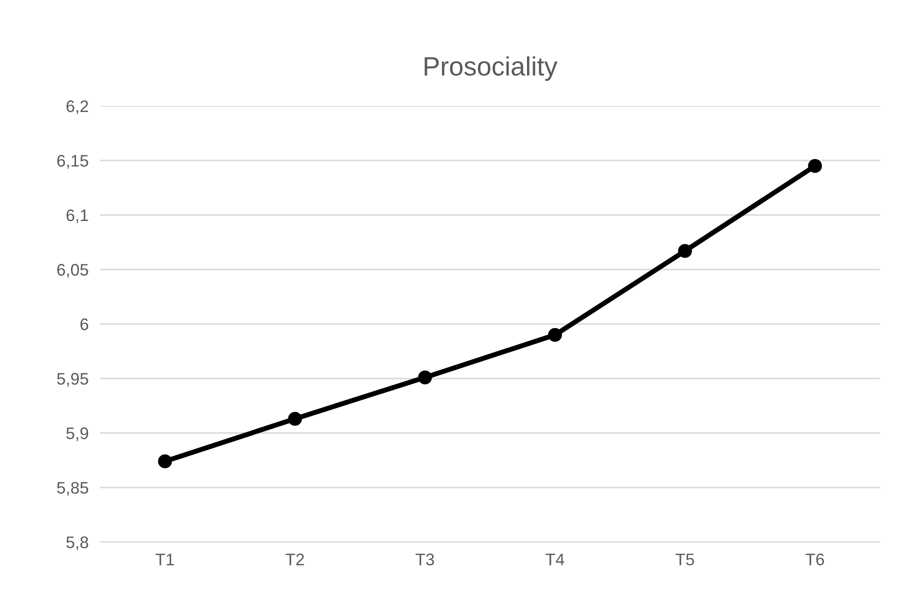 This screenshot has width=901, height=595. What do you see at coordinates (77, 216) in the screenshot?
I see `y-tick-label: 6,1` at bounding box center [77, 216].